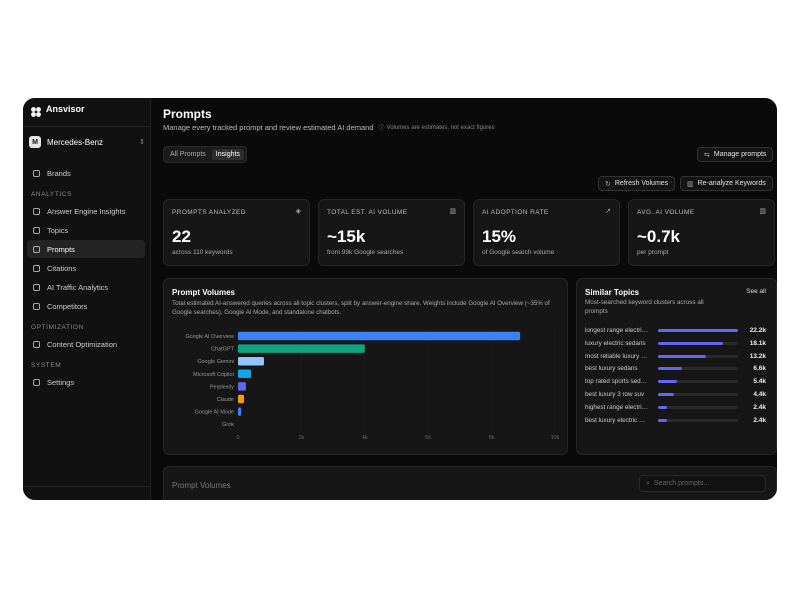 This screenshot has width=800, height=600. Describe the element at coordinates (209, 337) in the screenshot. I see `category-label: Google AI Overview` at that location.